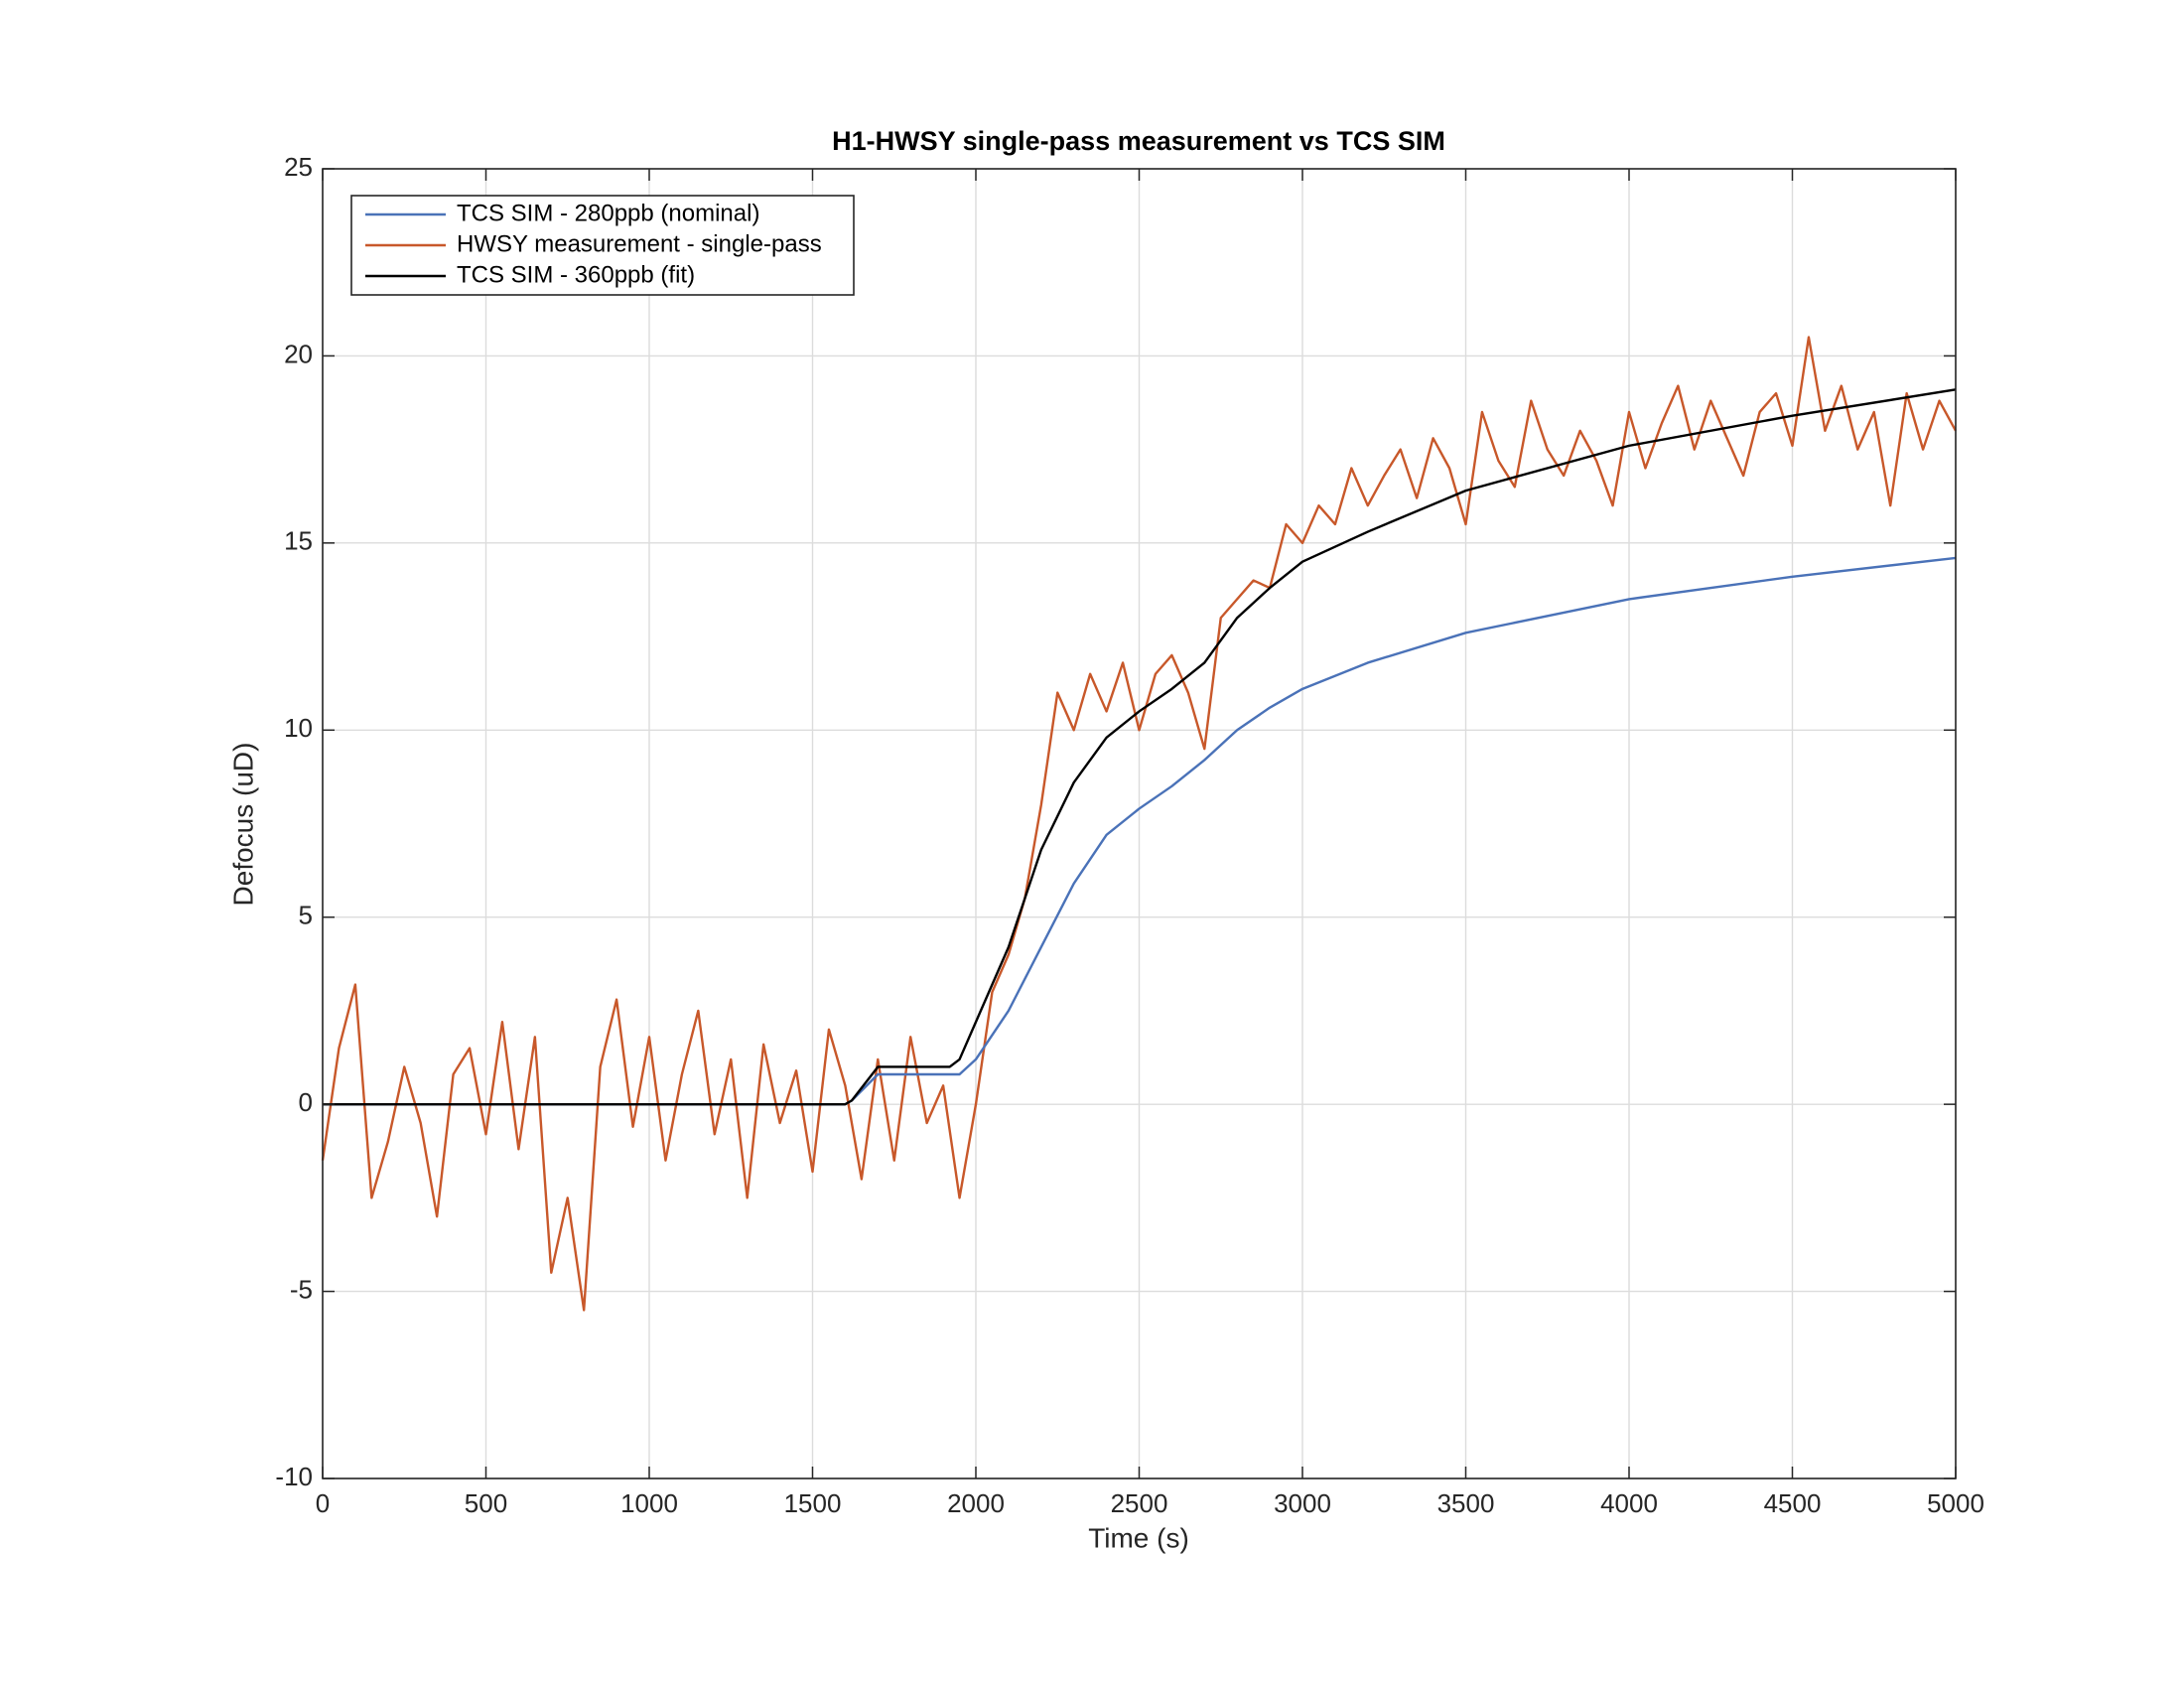 The height and width of the screenshot is (1688, 2184). What do you see at coordinates (1466, 1503) in the screenshot?
I see `x-tick-label: 3500` at bounding box center [1466, 1503].